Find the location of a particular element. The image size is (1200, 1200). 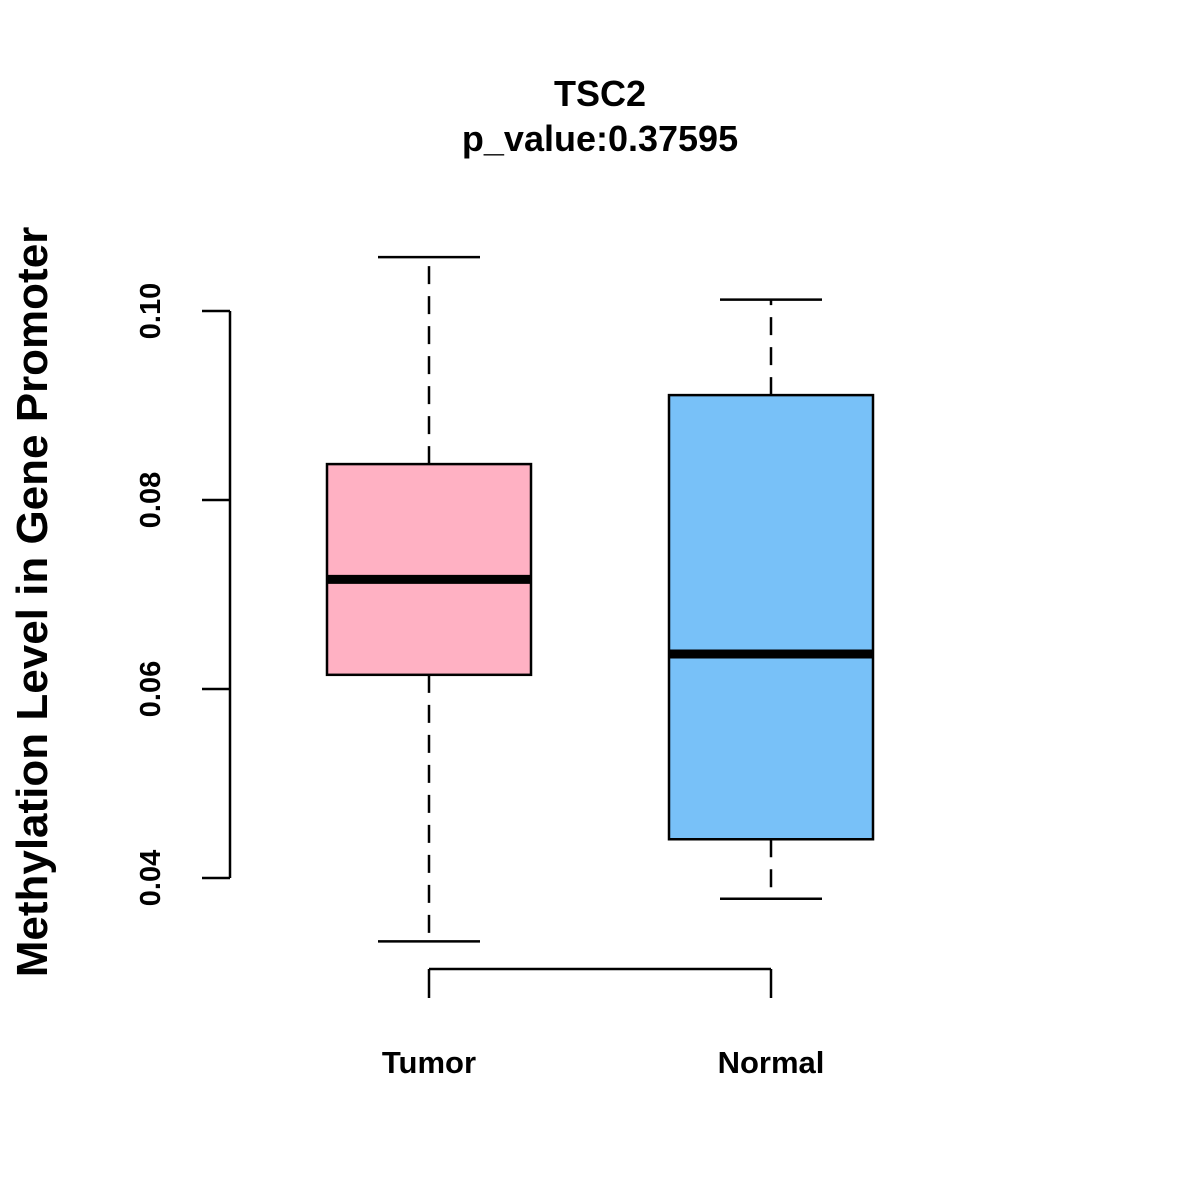

box-normal is located at coordinates (771, 599).